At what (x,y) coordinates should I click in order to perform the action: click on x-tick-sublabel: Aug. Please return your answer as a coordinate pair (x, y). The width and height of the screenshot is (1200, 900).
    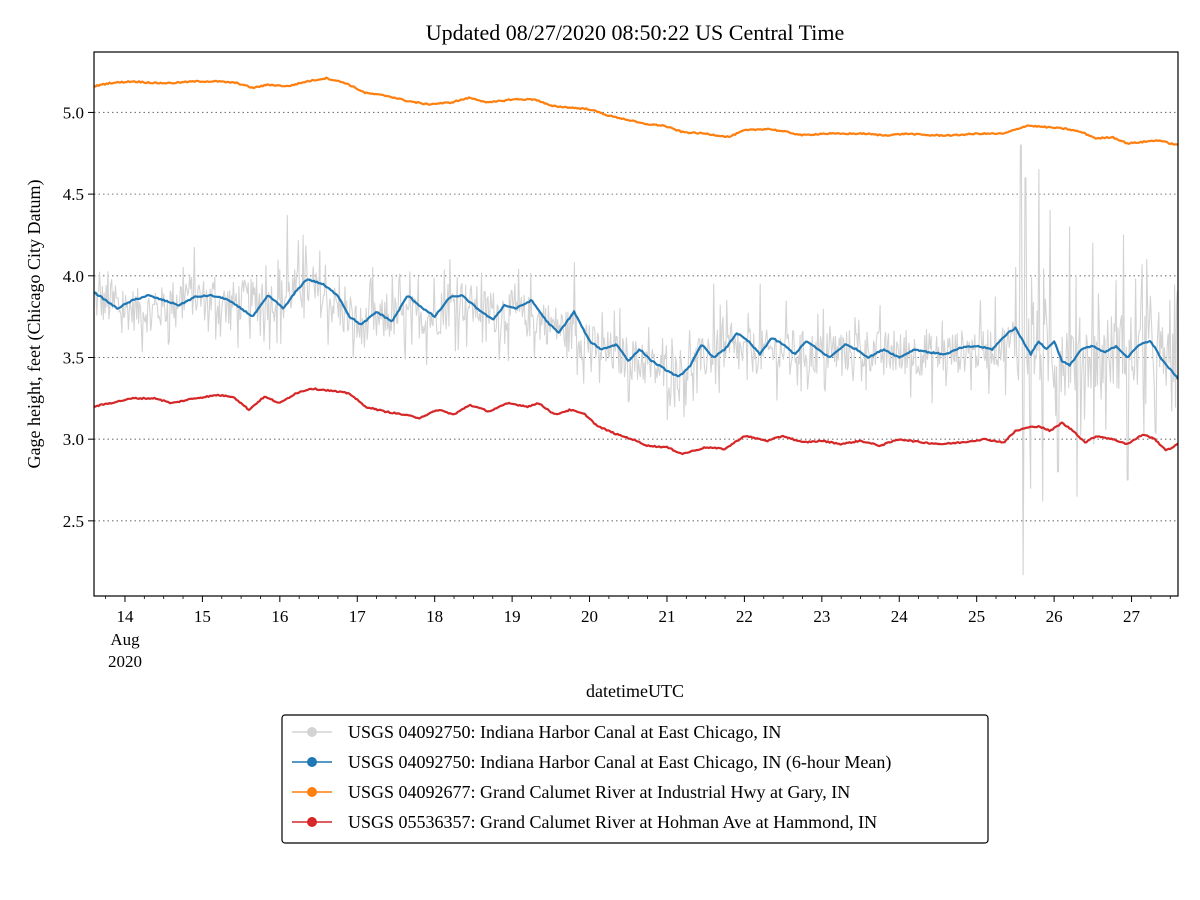
    Looking at the image, I should click on (125, 639).